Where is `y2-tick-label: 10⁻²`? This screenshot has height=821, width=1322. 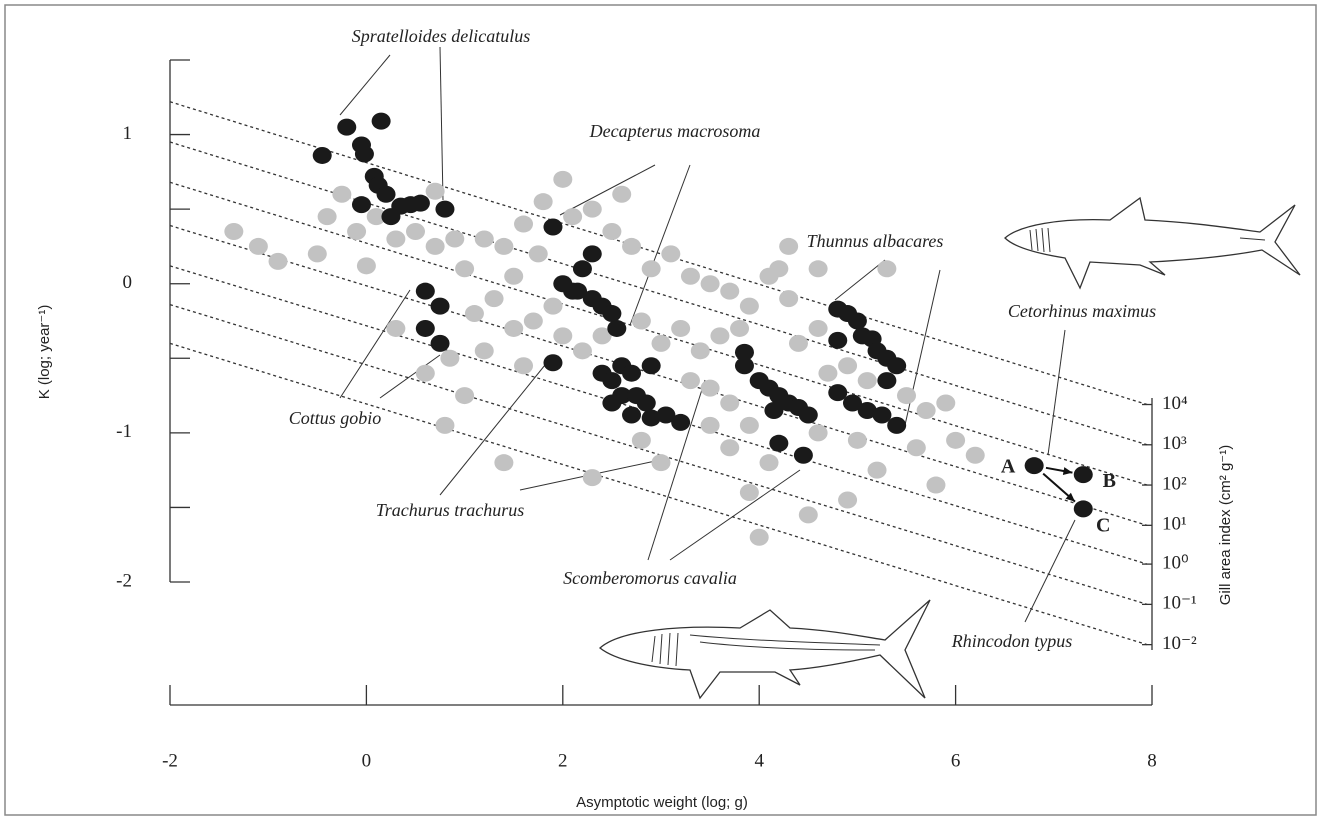 y2-tick-label: 10⁻² is located at coordinates (1179, 643).